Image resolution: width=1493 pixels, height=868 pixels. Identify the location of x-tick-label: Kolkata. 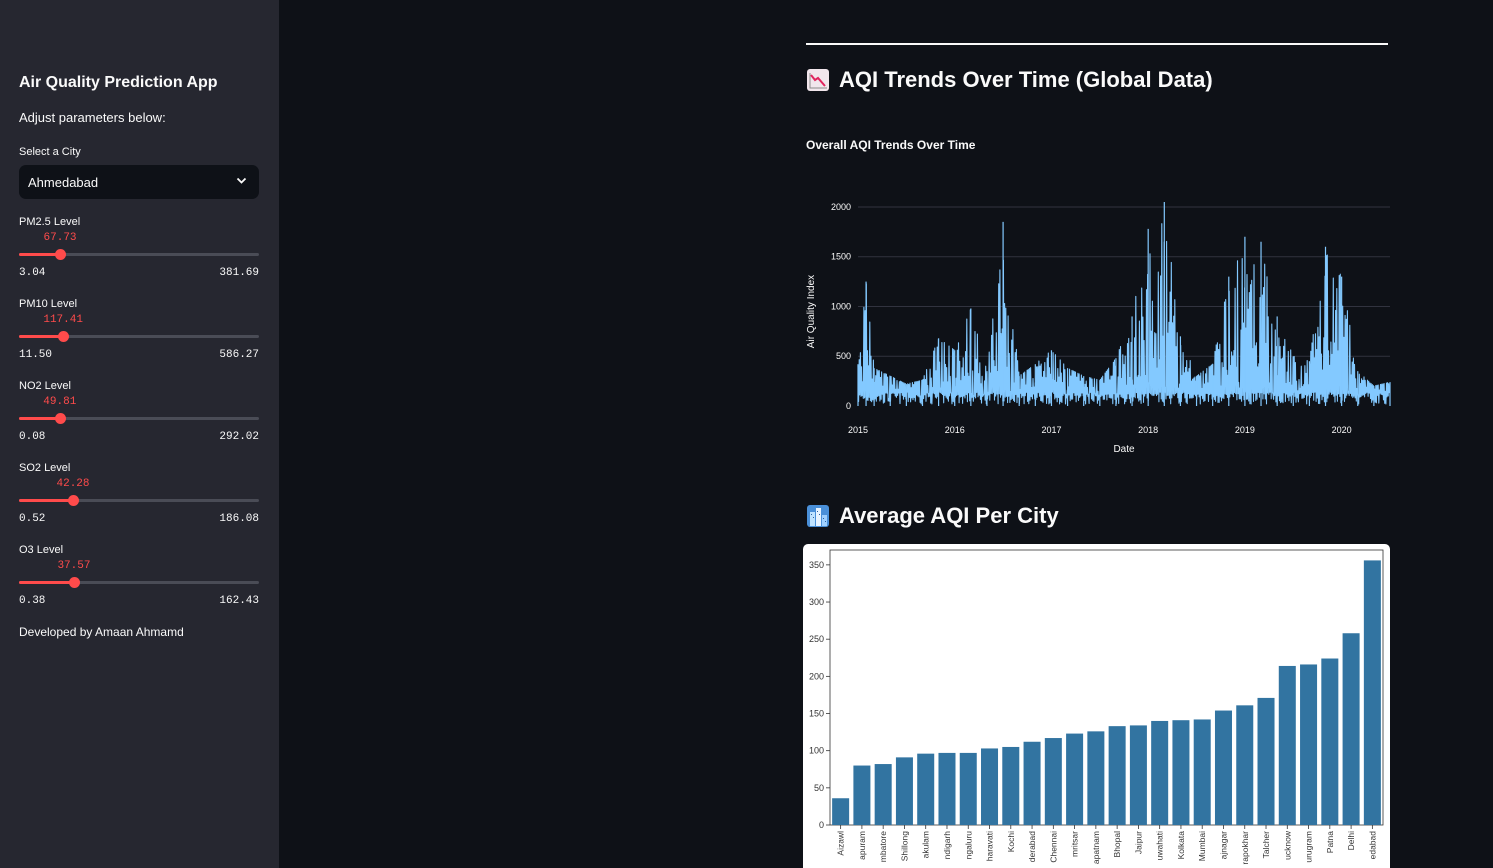
(1181, 845).